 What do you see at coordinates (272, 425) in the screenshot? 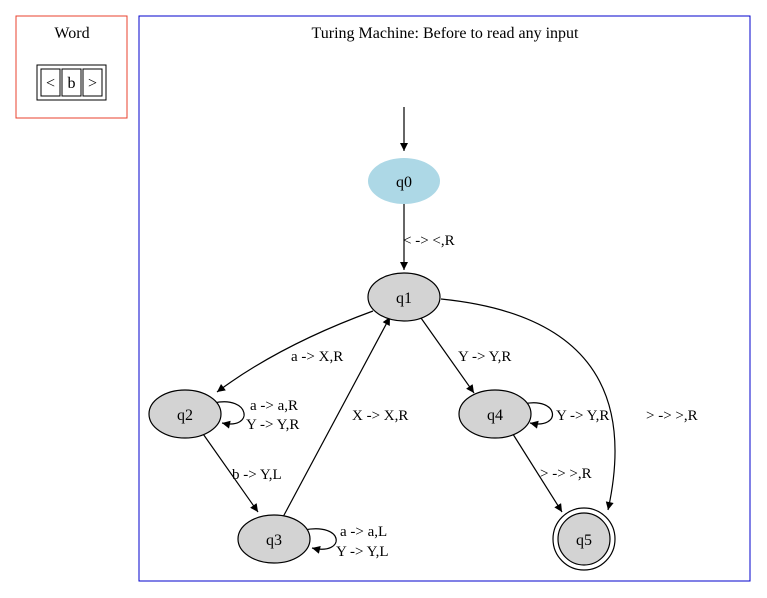
I see `label-q2-q2-line2: Y -> Y,R` at bounding box center [272, 425].